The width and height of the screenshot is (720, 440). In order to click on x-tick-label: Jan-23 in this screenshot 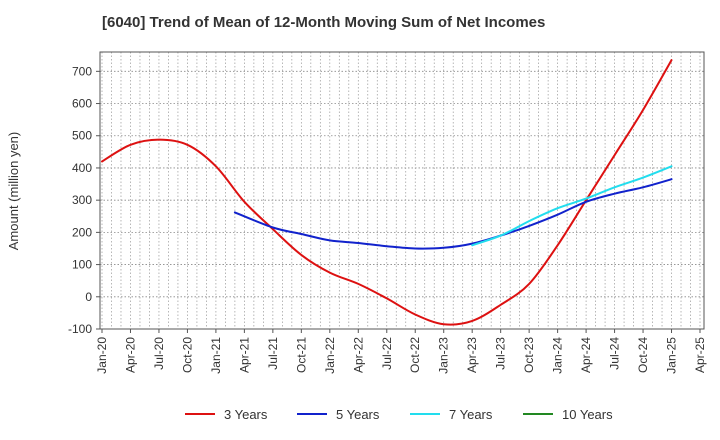, I will do `click(444, 355)`.